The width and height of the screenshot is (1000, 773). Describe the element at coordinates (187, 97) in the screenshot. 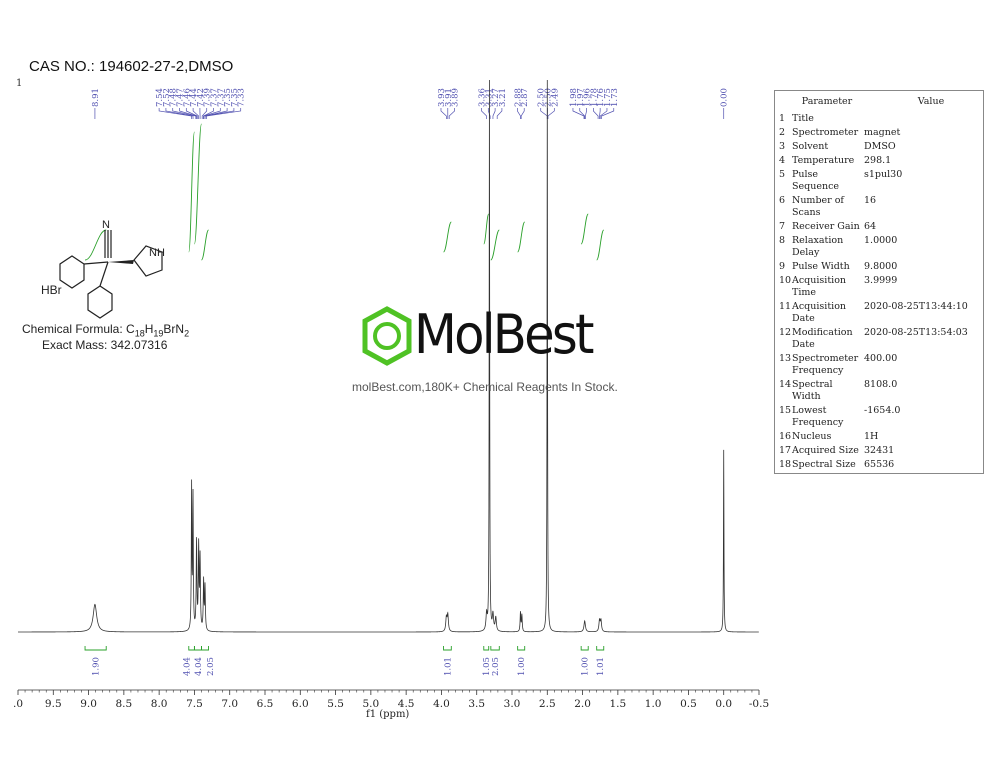

I see `peak-label: 7.46` at that location.